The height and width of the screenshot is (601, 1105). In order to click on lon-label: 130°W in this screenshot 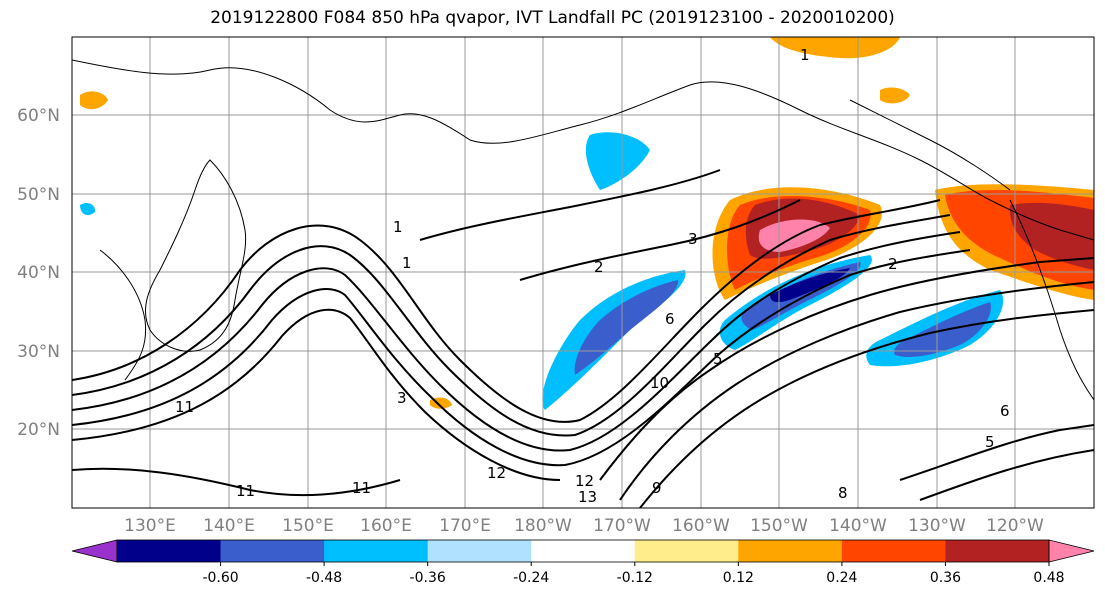, I will do `click(937, 526)`.